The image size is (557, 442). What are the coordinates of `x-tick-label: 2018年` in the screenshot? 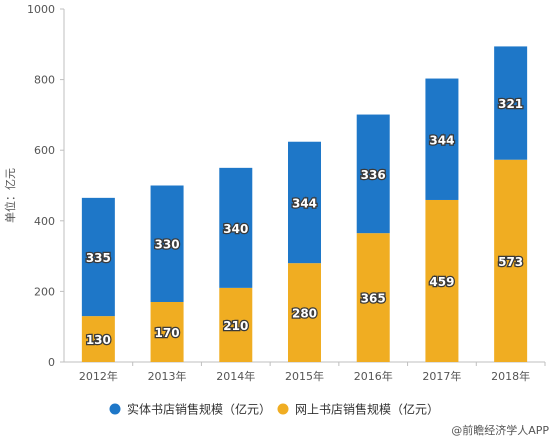 It's located at (510, 376).